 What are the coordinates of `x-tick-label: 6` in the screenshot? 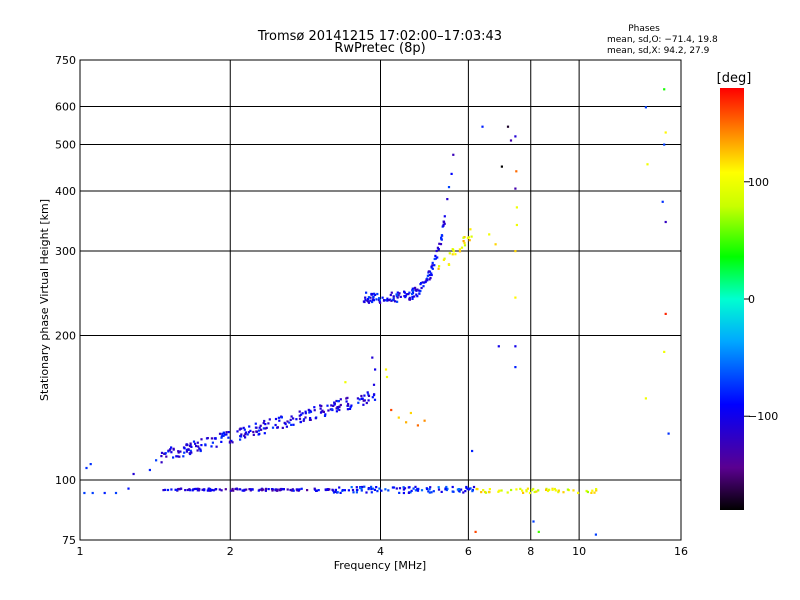 It's located at (468, 551).